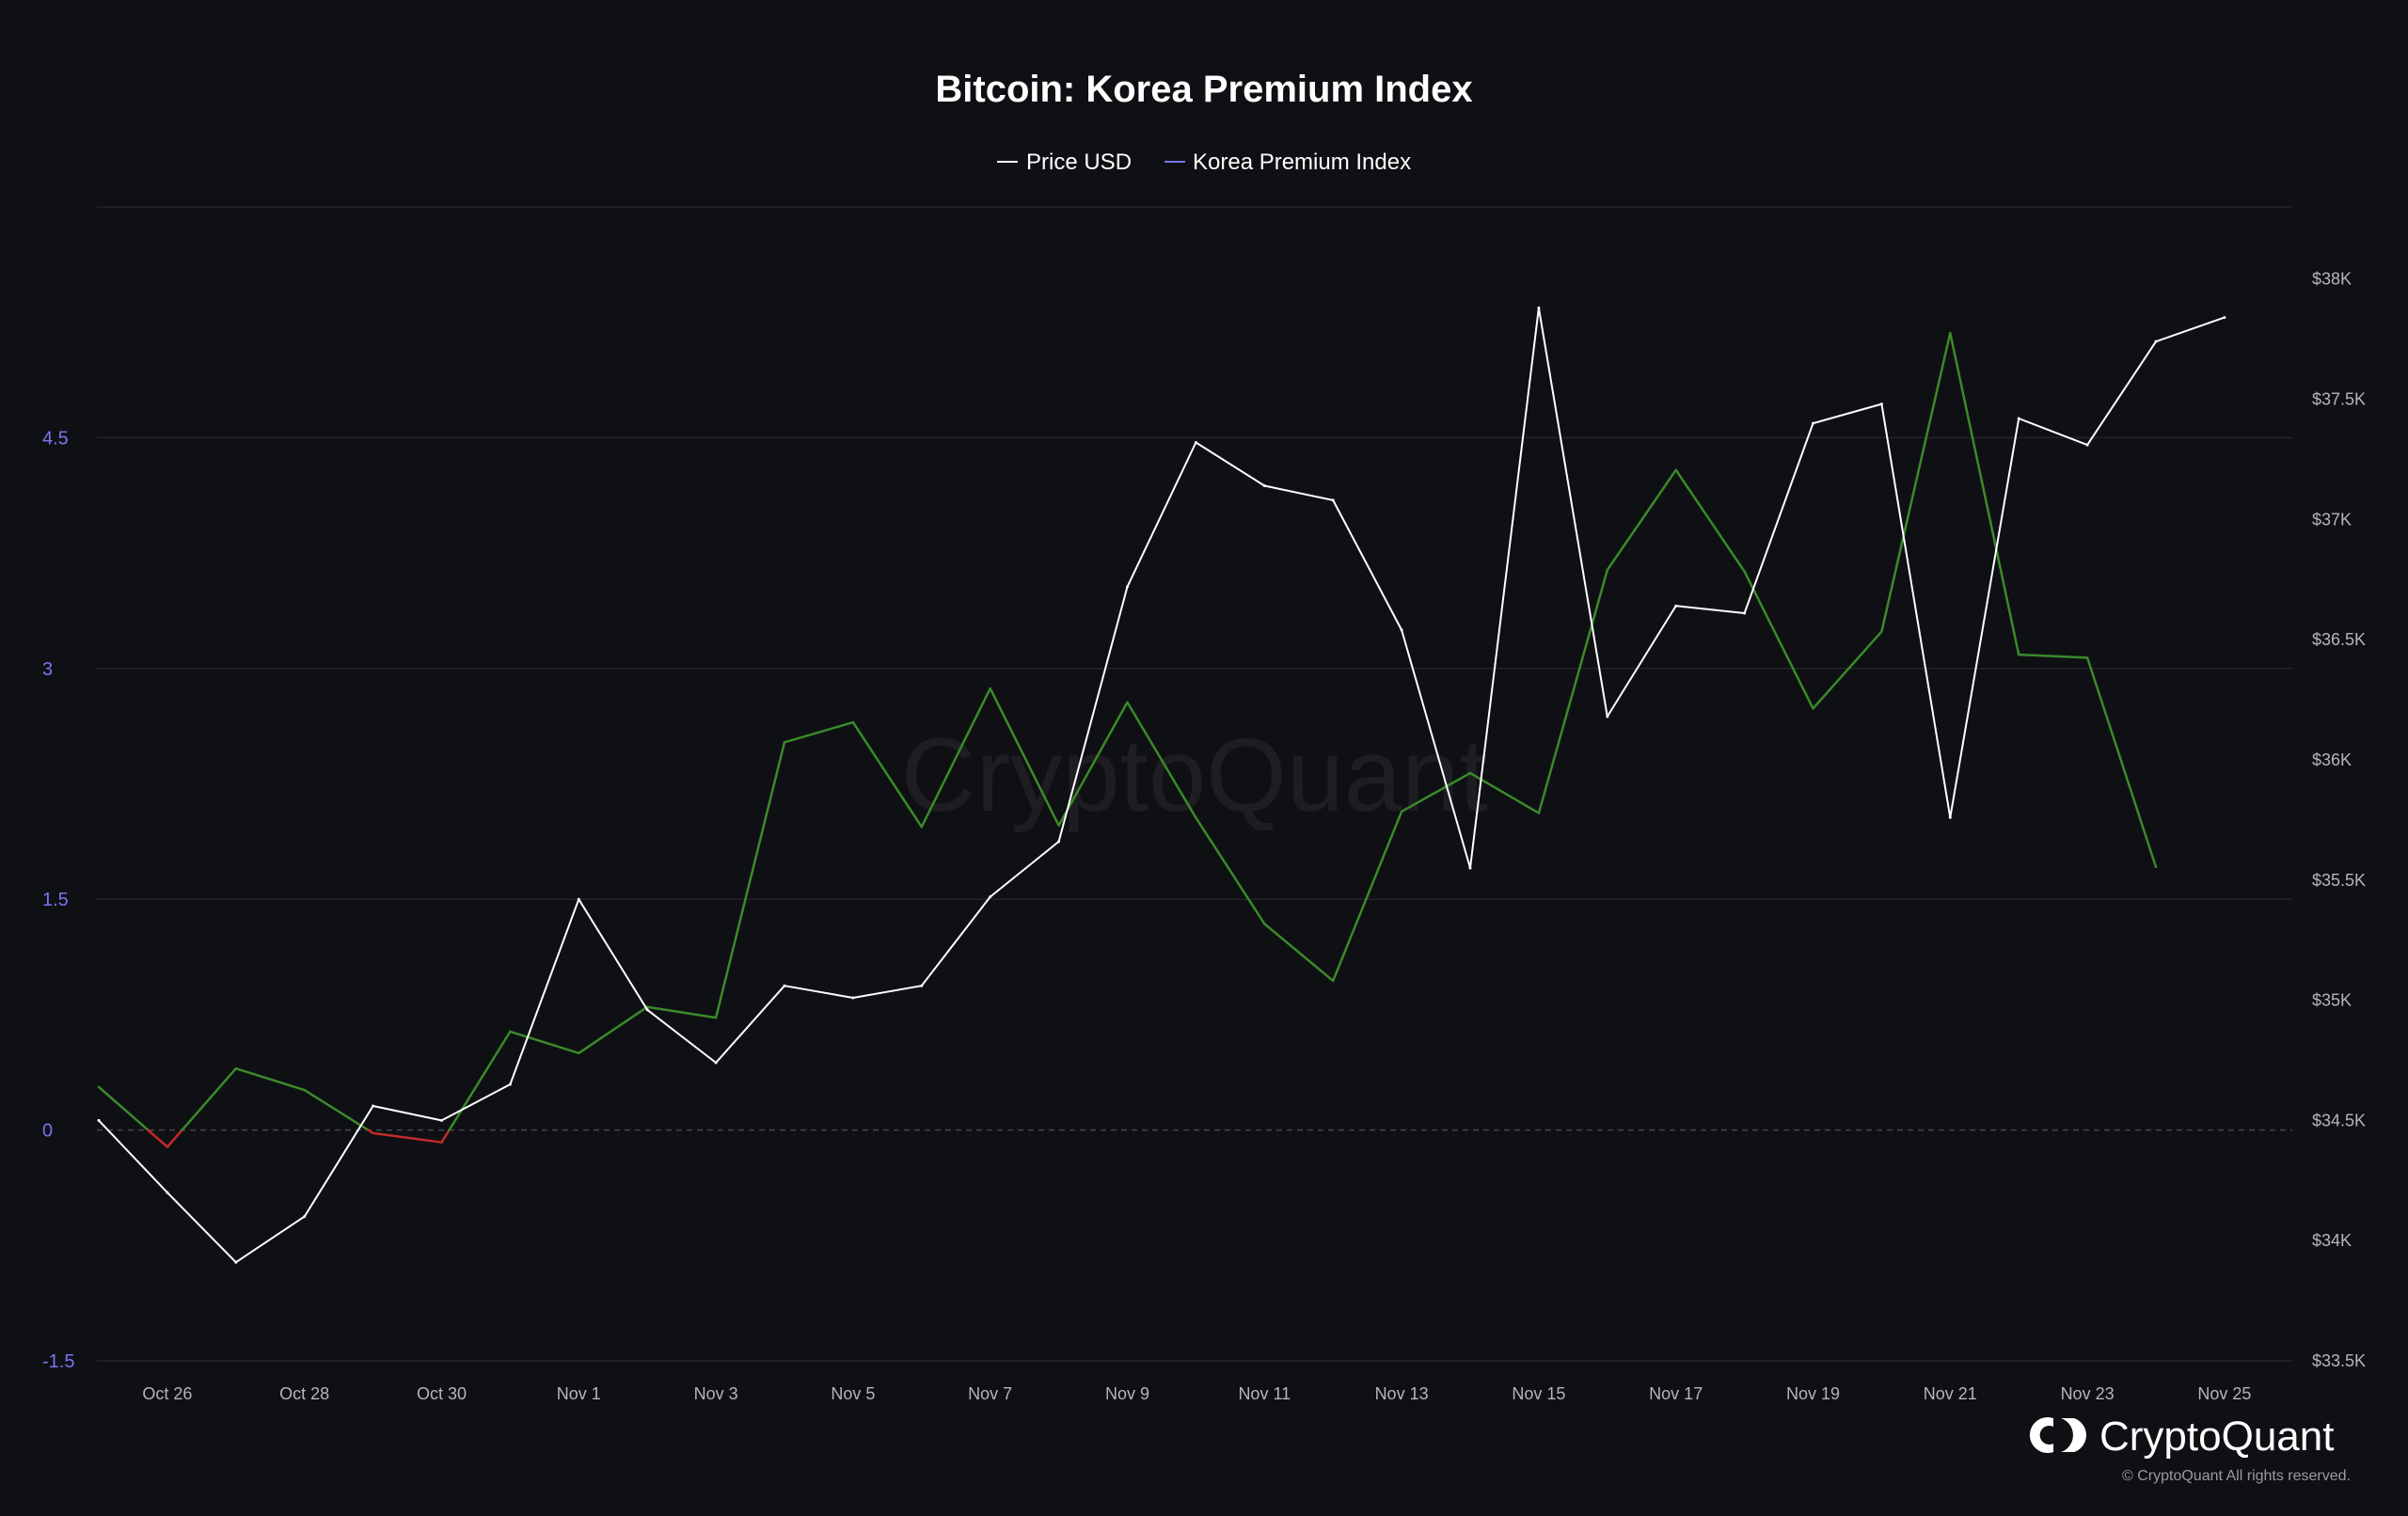 Image resolution: width=2408 pixels, height=1516 pixels. I want to click on x-tick-label: Nov 21, so click(1951, 1393).